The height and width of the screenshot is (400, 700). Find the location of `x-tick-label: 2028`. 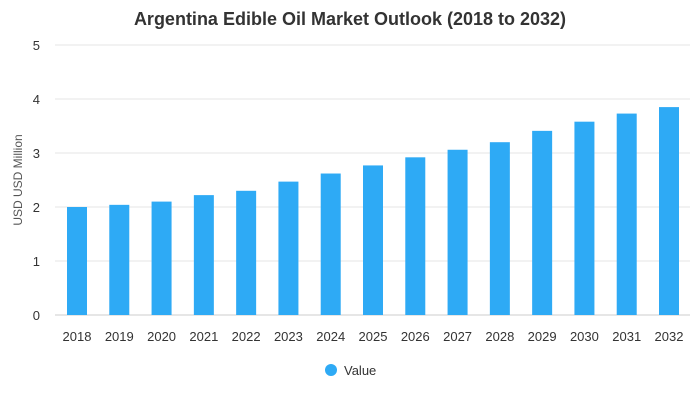

x-tick-label: 2028 is located at coordinates (499, 336).